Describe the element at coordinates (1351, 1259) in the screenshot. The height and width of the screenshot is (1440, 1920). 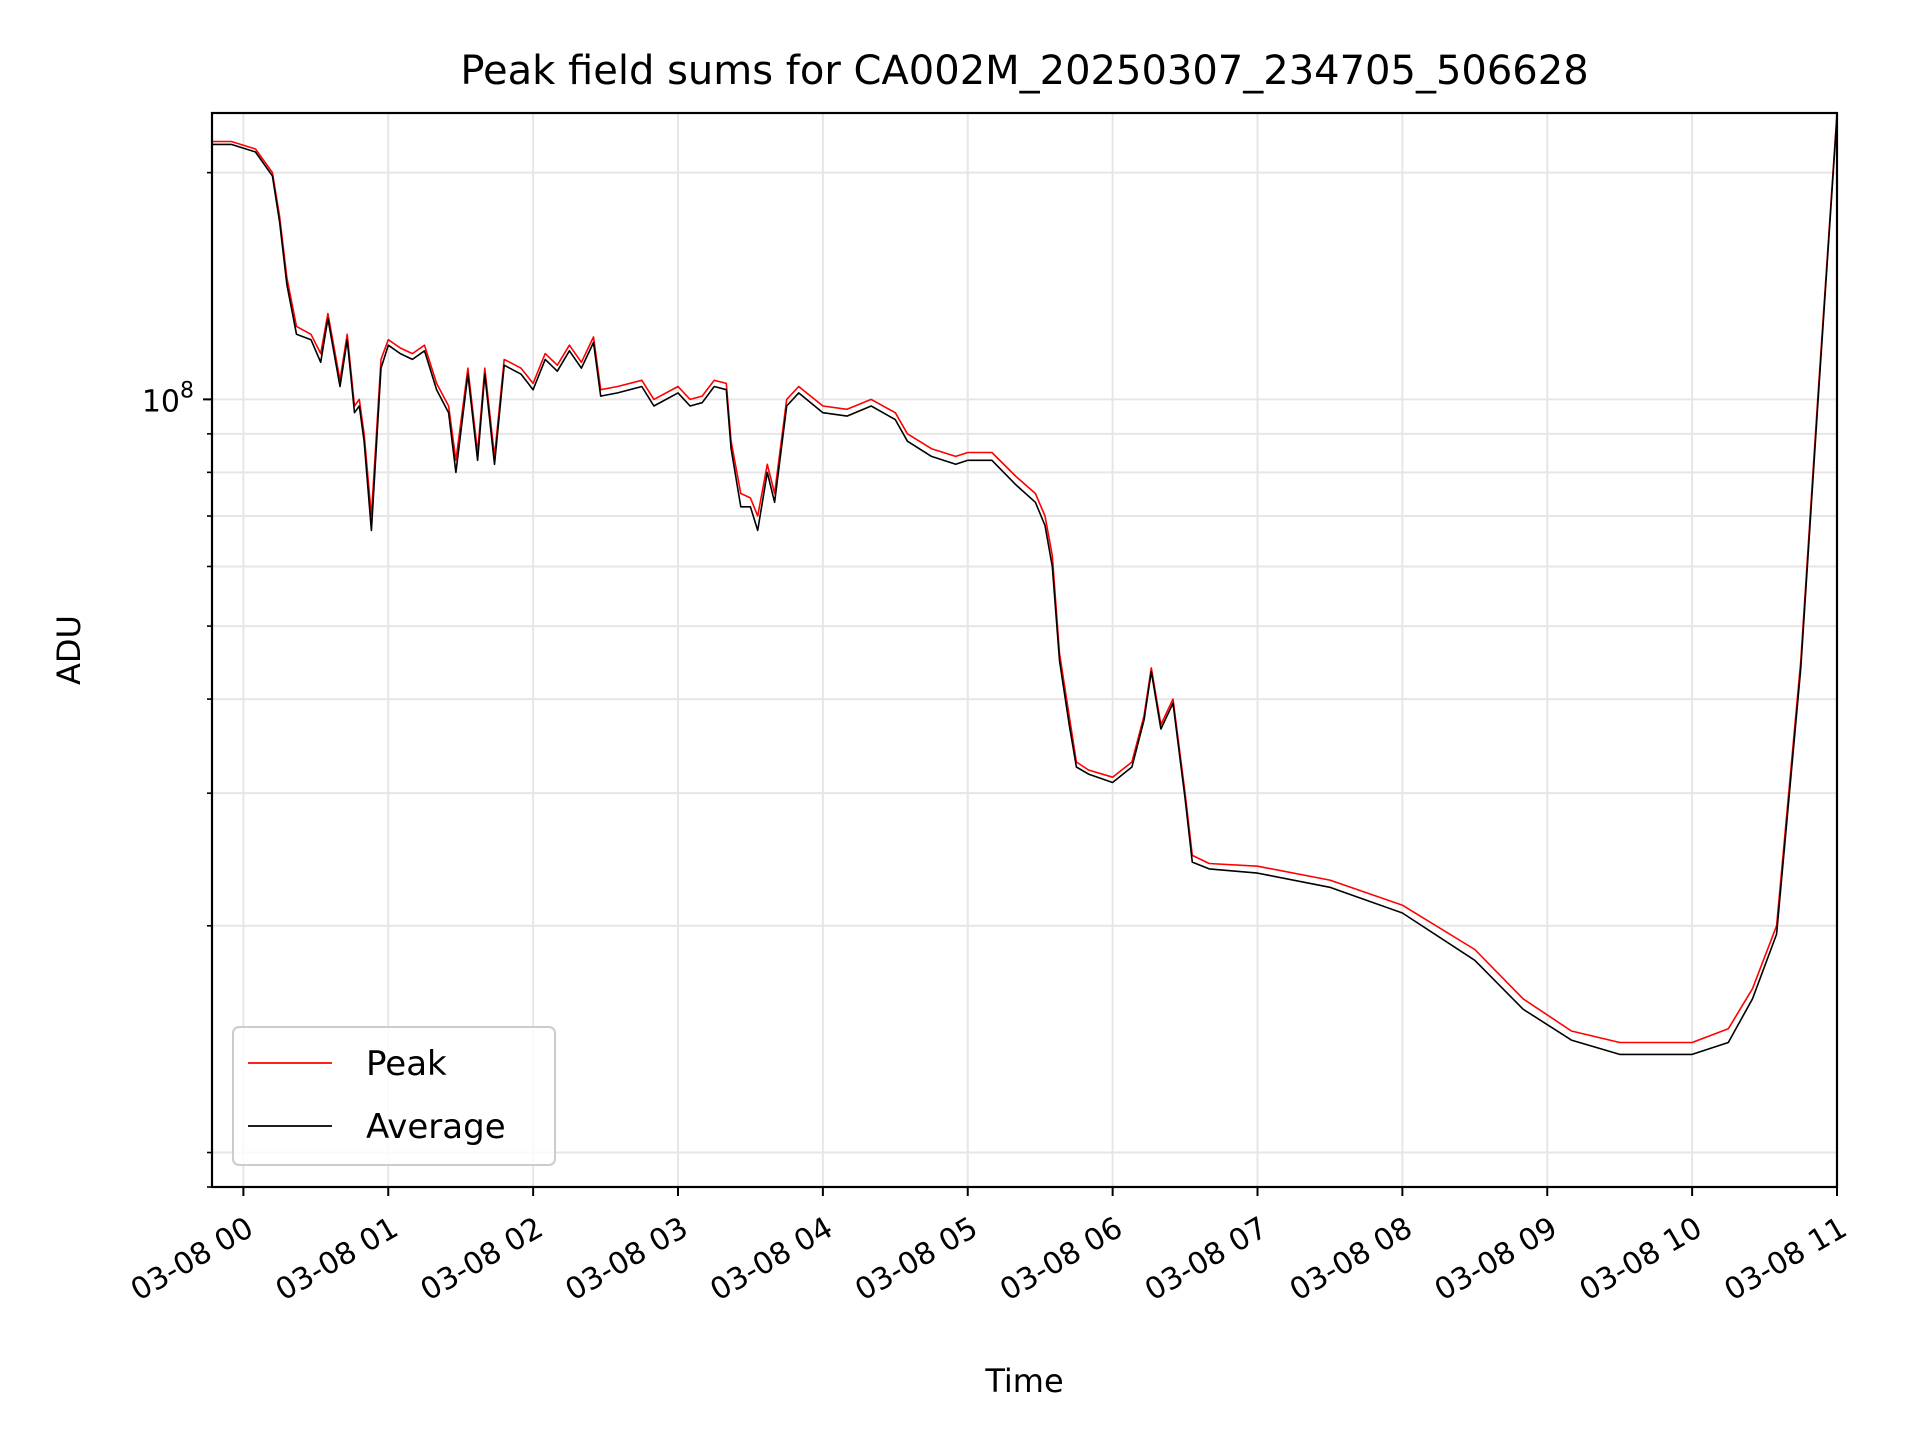
I see `x-tick-label: 03-08 08` at that location.